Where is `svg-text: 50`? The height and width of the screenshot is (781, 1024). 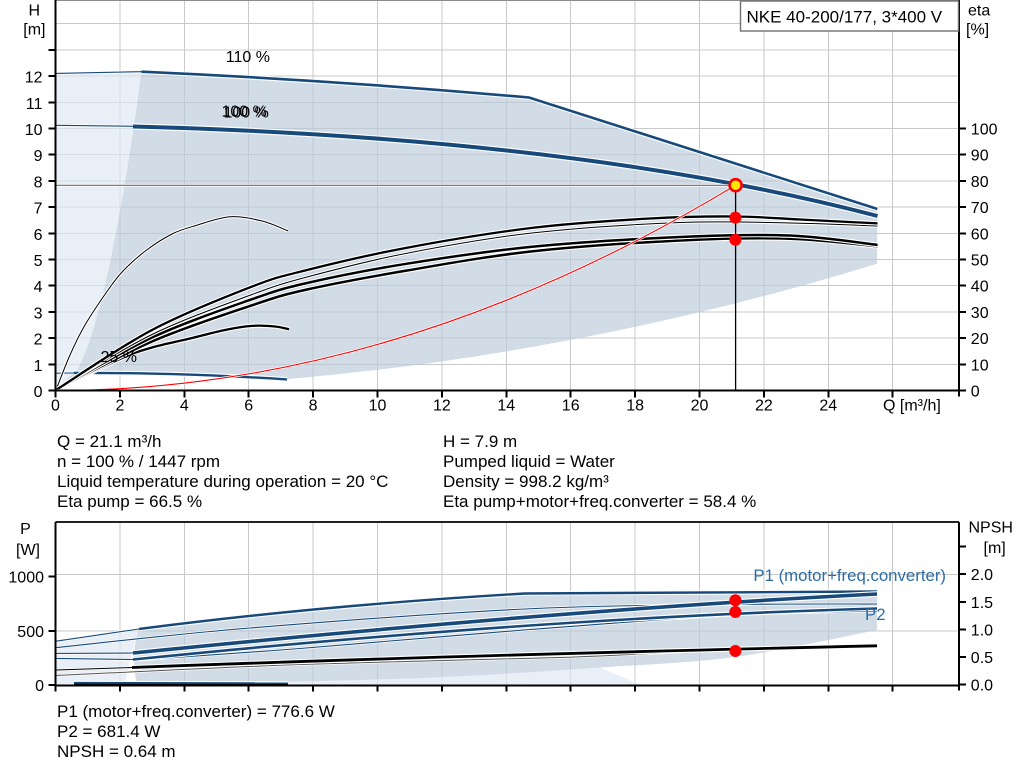 svg-text: 50 is located at coordinates (980, 261).